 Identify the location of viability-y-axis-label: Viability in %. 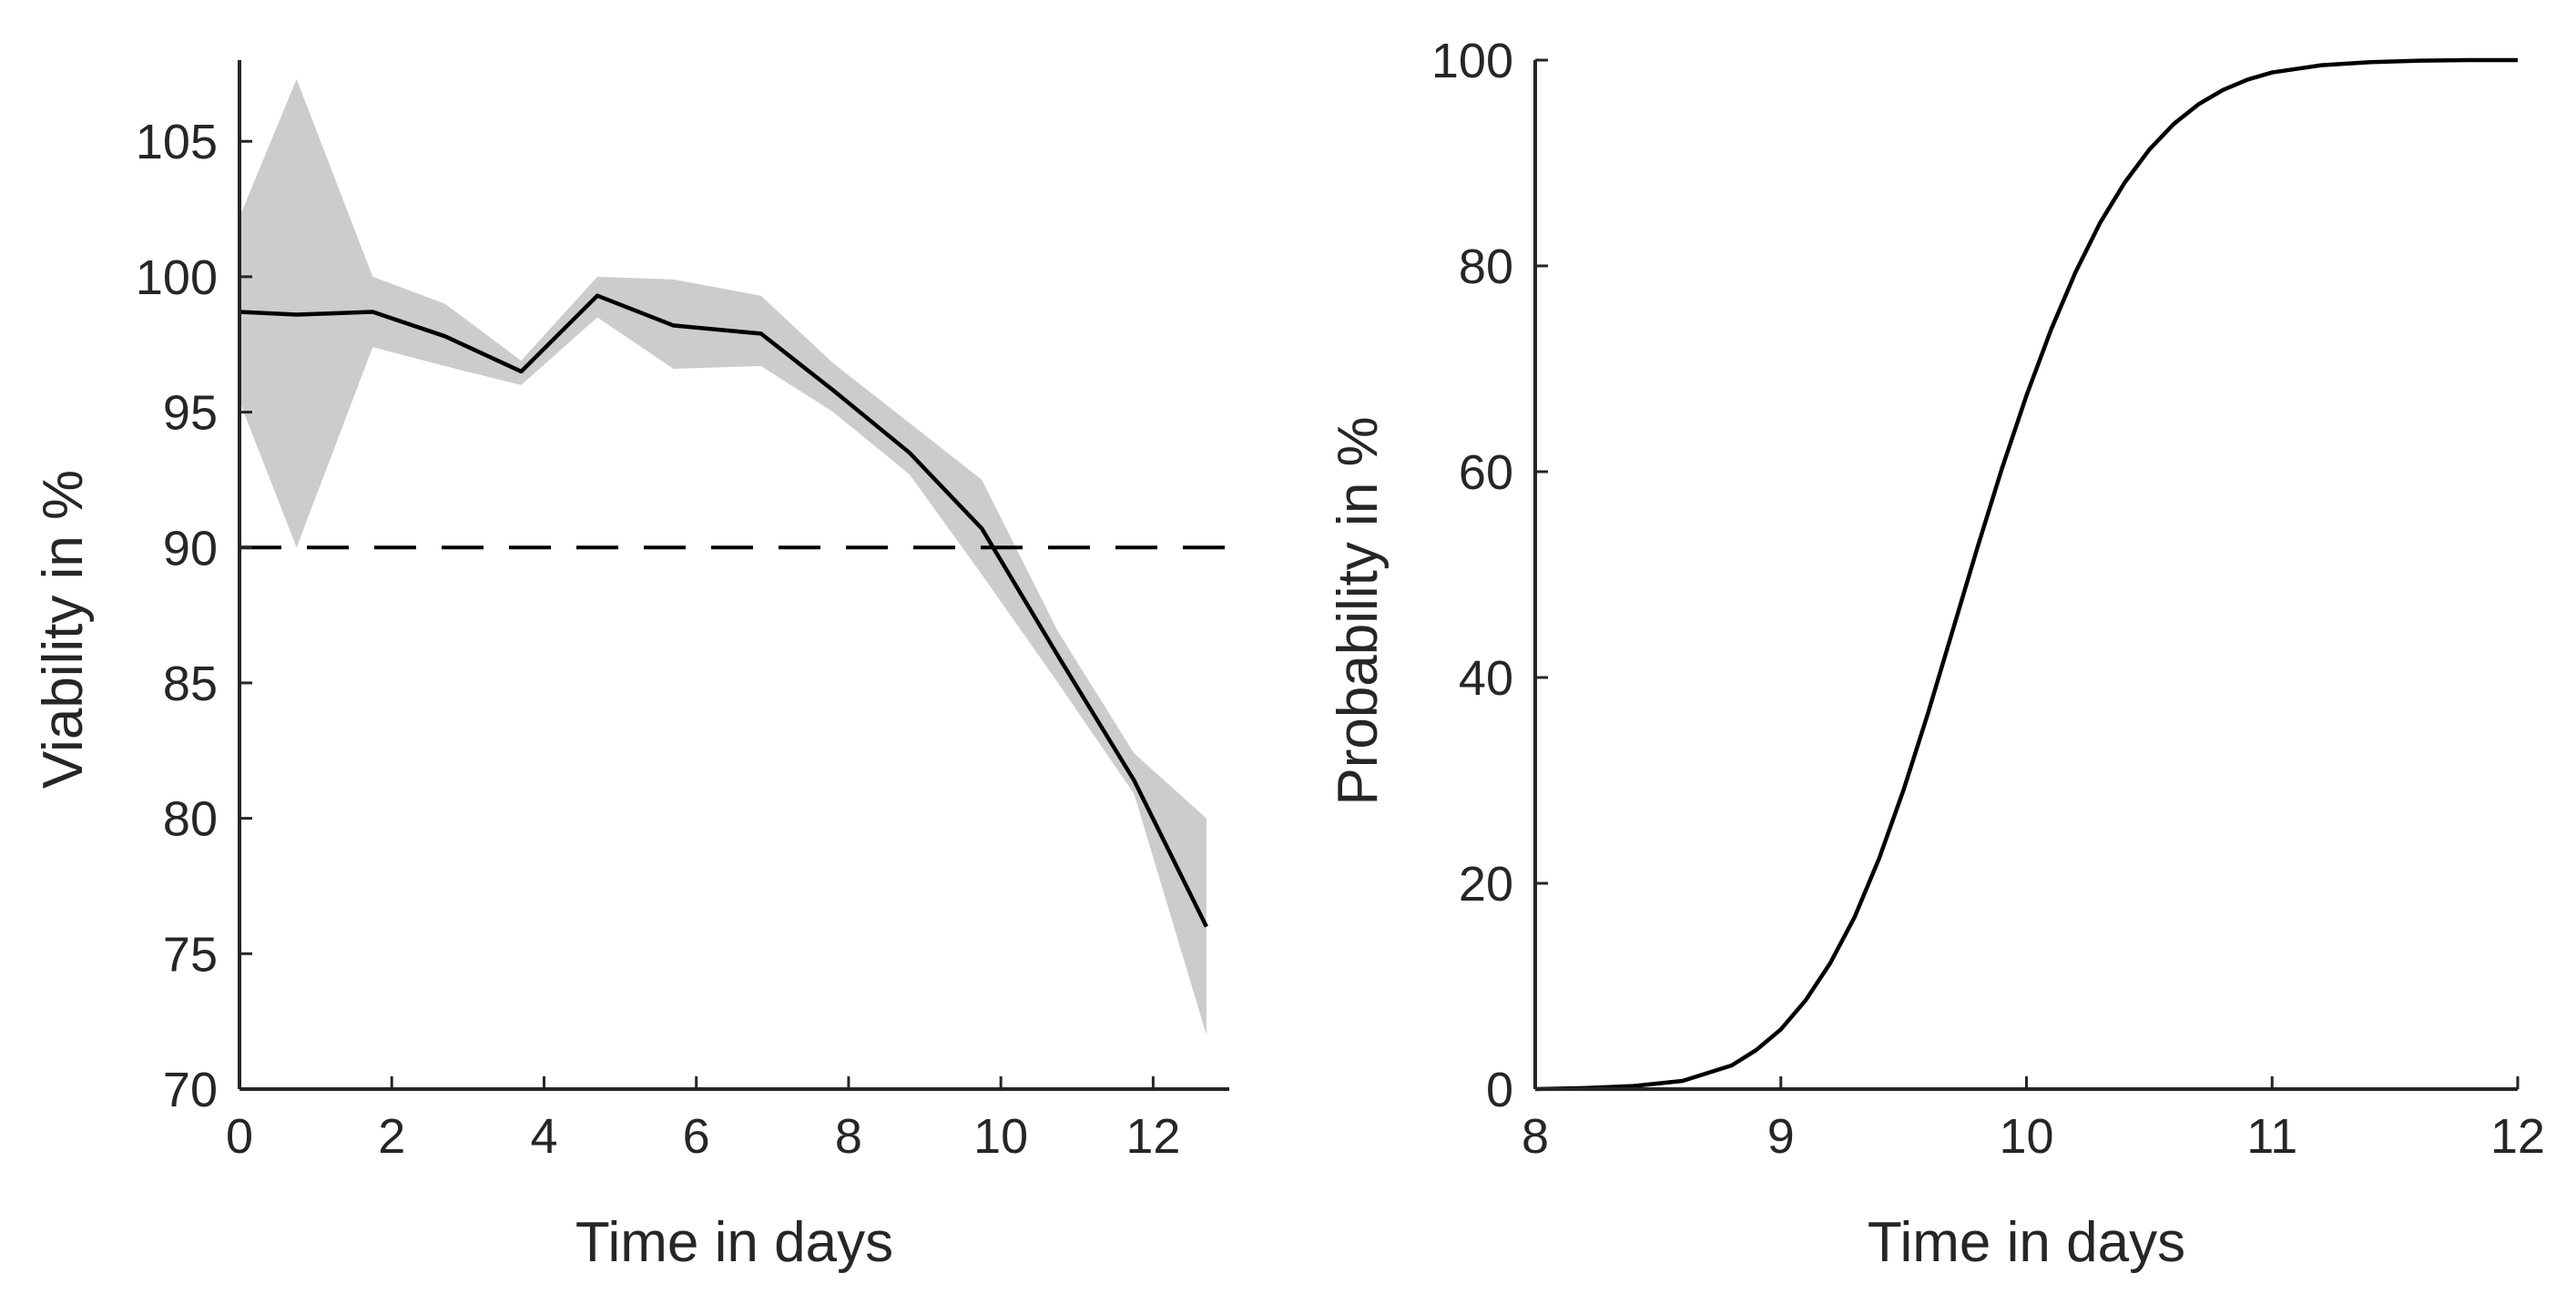
(64, 630).